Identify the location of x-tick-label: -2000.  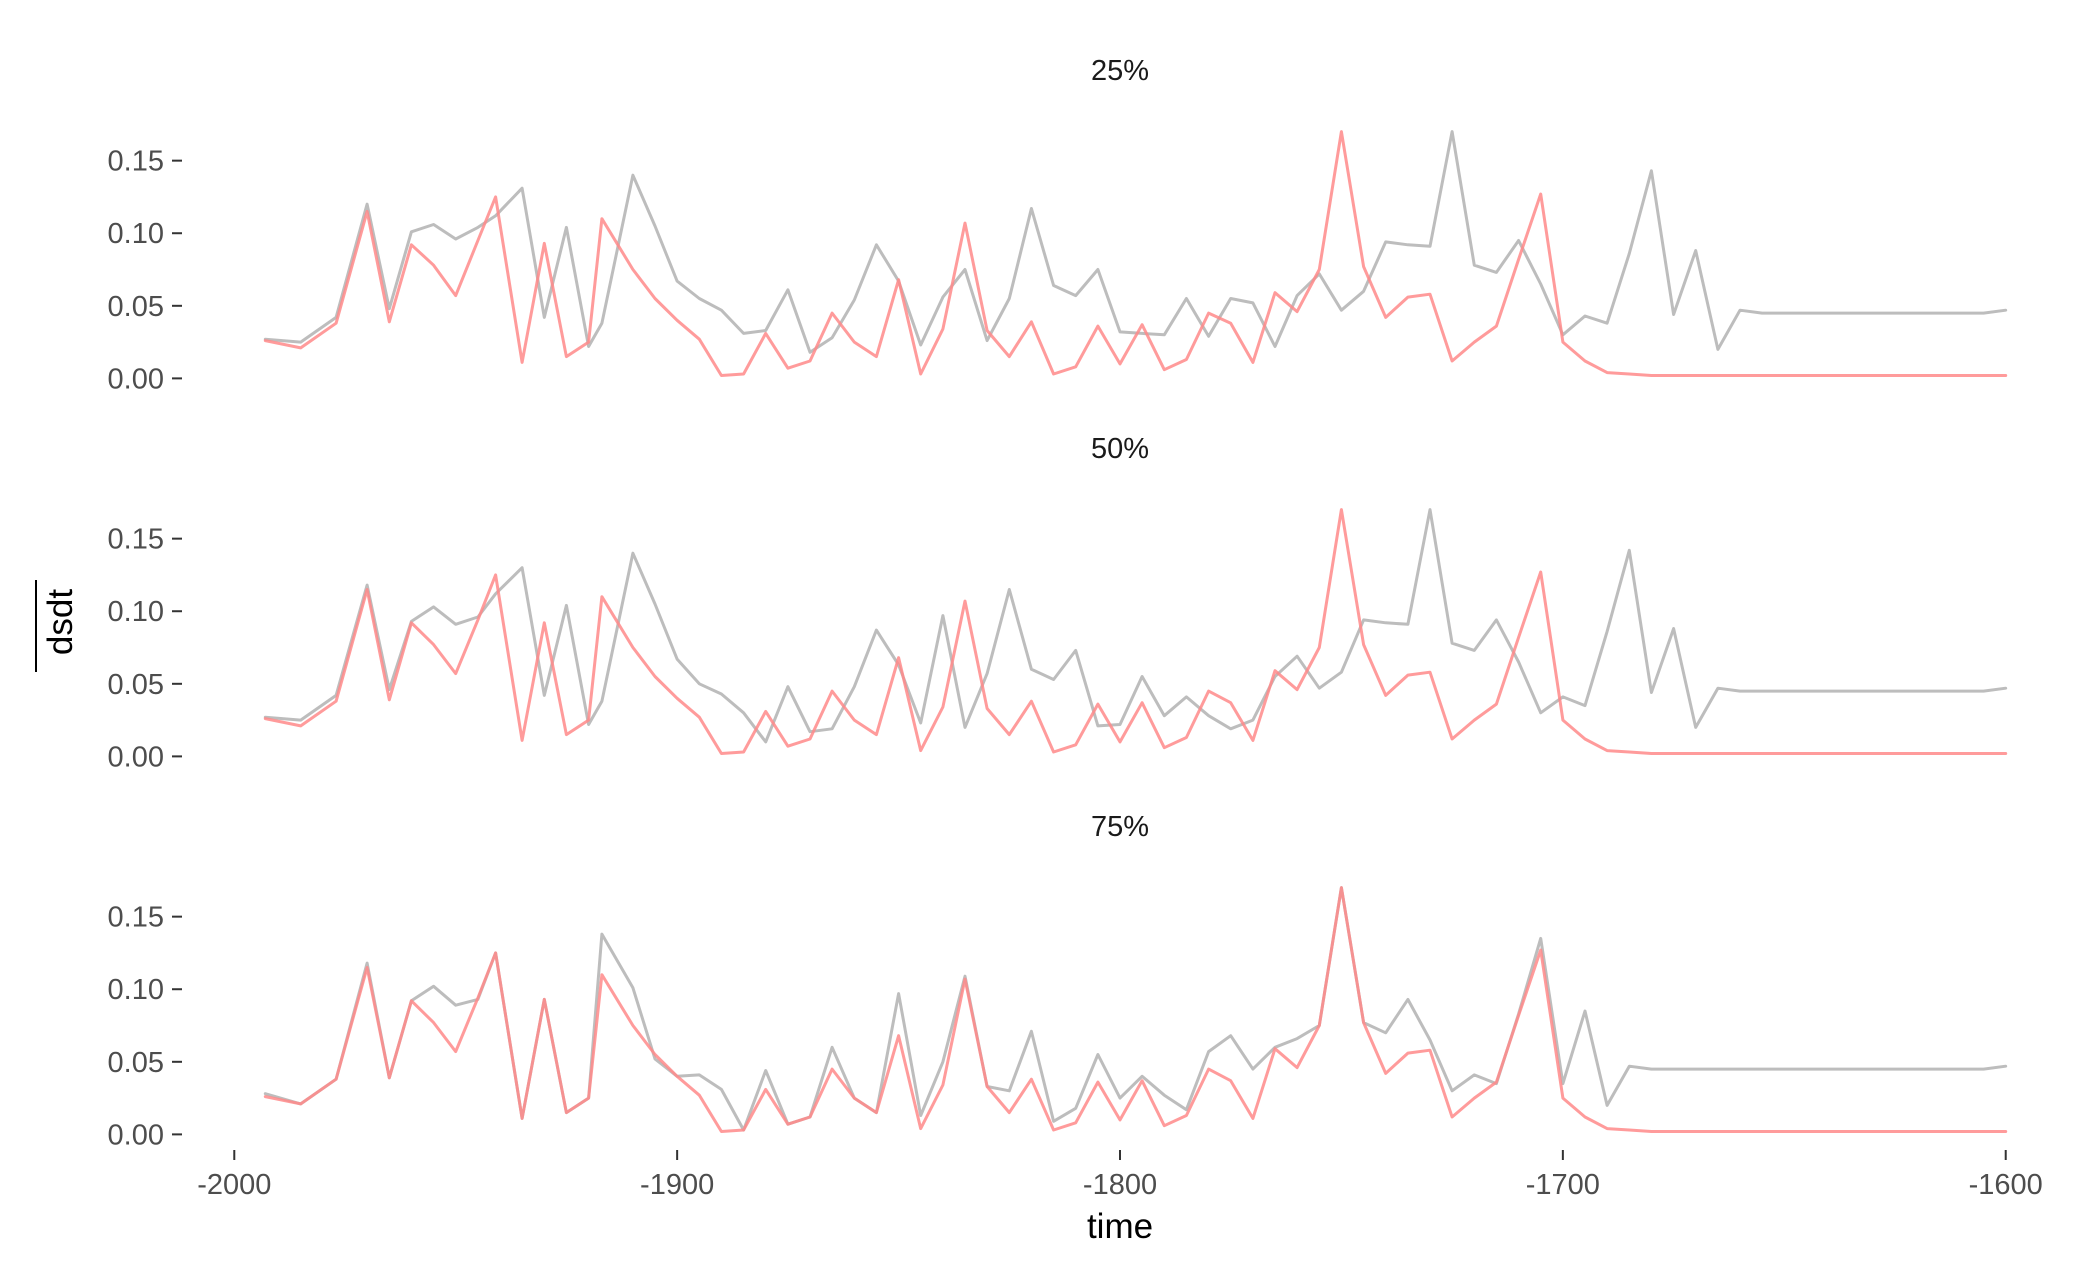
(234, 1185).